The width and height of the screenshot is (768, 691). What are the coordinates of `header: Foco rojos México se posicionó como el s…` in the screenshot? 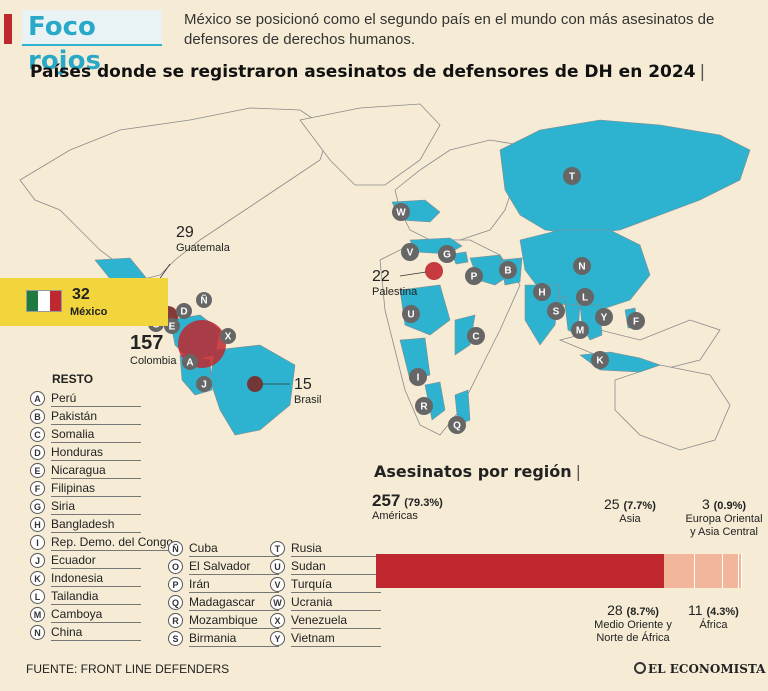 It's located at (384, 42).